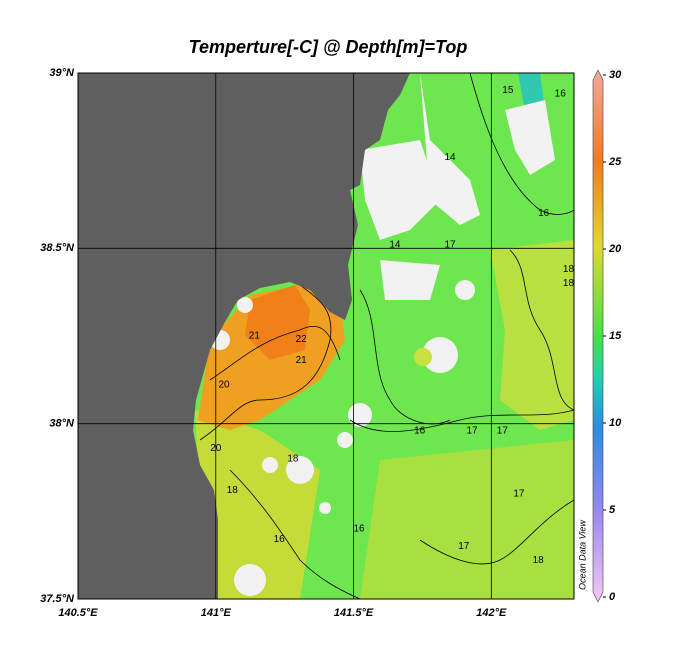 The height and width of the screenshot is (660, 684). What do you see at coordinates (612, 510) in the screenshot?
I see `colorbar-tick-label: 5` at bounding box center [612, 510].